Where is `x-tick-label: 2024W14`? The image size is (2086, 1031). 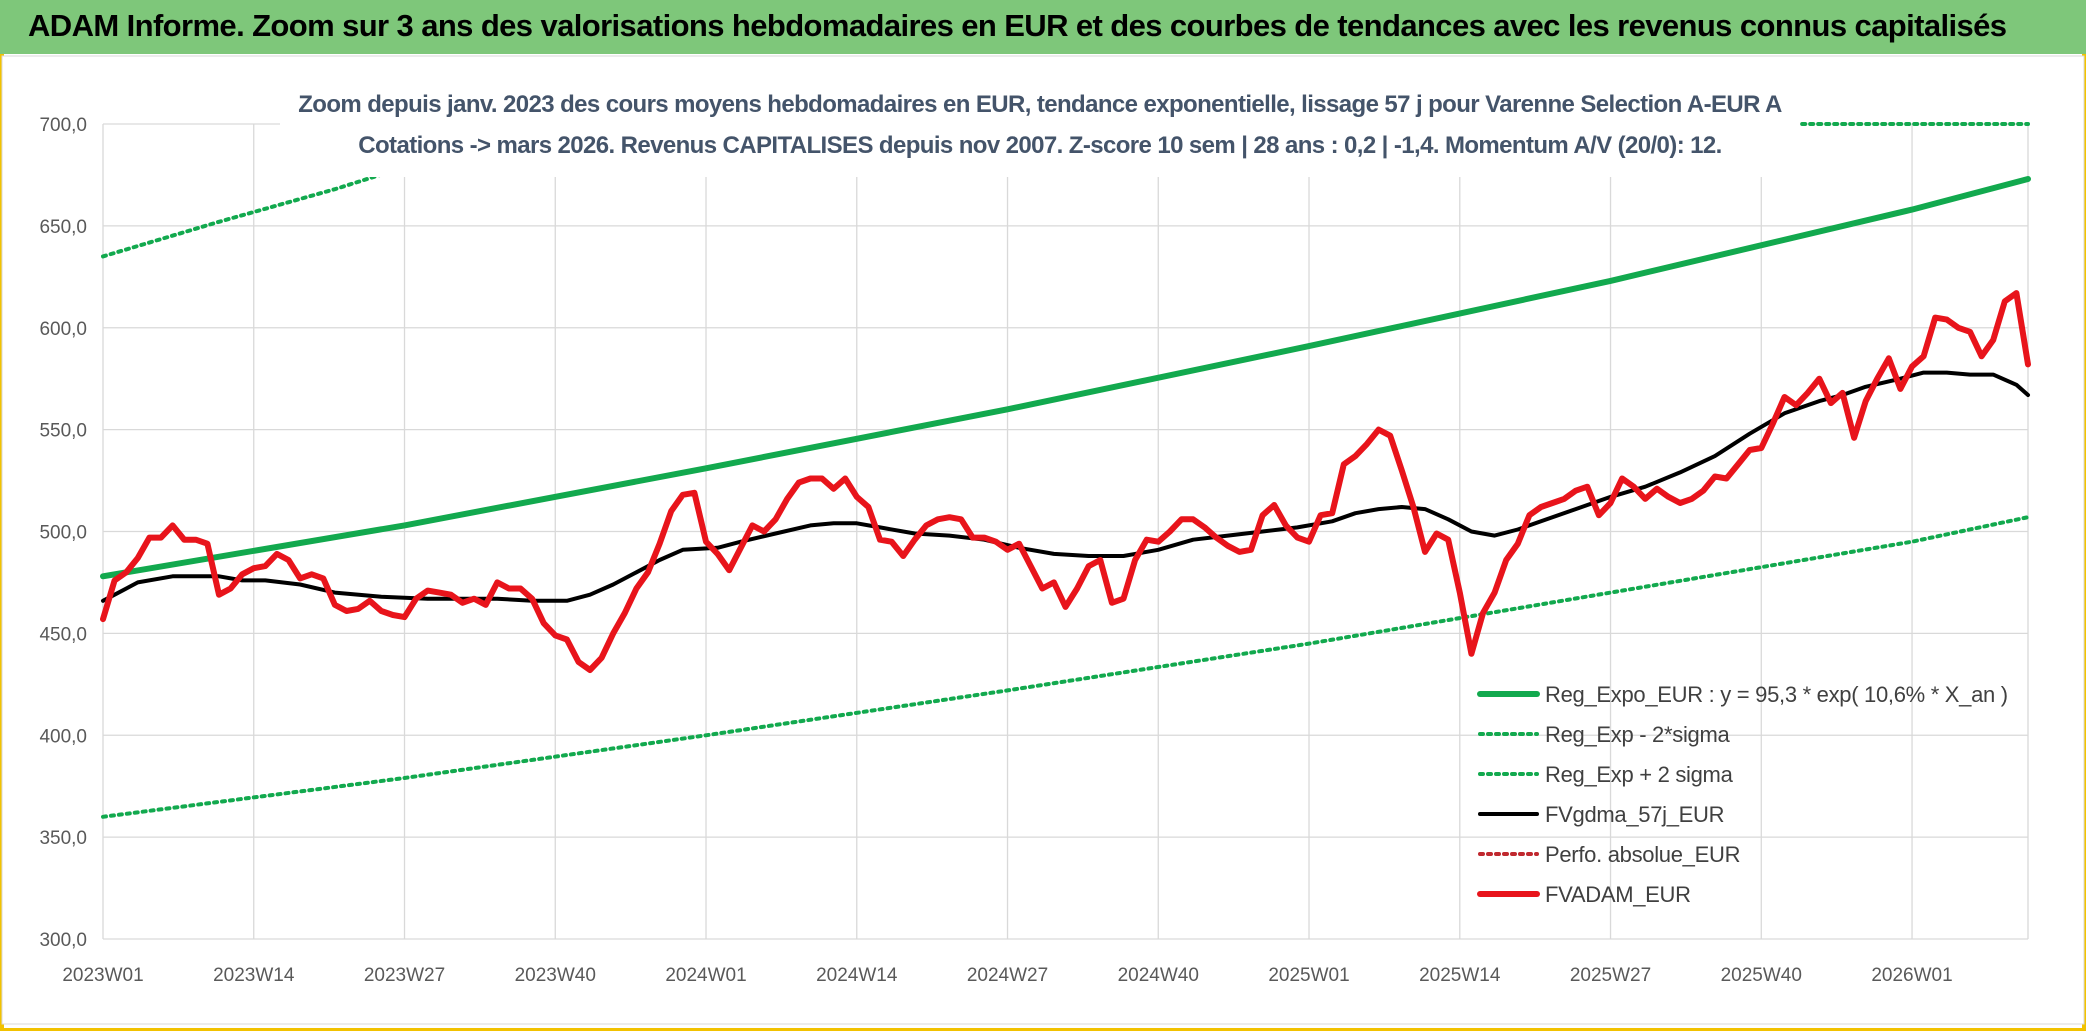
x-tick-label: 2024W14 is located at coordinates (857, 975).